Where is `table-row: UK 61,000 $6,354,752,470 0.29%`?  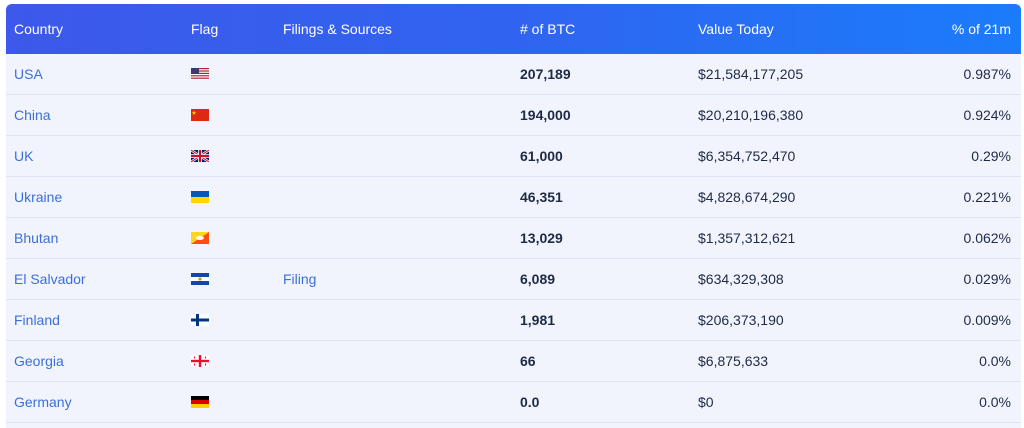 table-row: UK 61,000 $6,354,752,470 0.29% is located at coordinates (513, 156).